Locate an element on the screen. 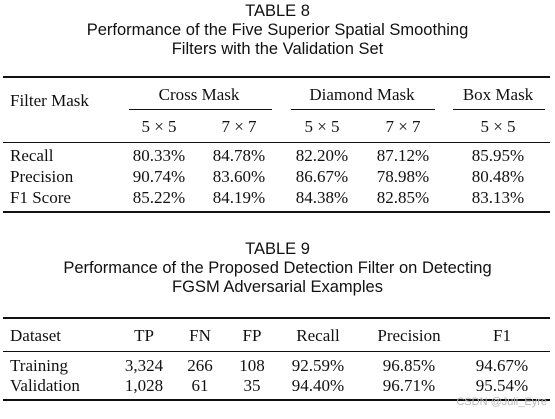  table9-cell: 94.40% is located at coordinates (318, 385).